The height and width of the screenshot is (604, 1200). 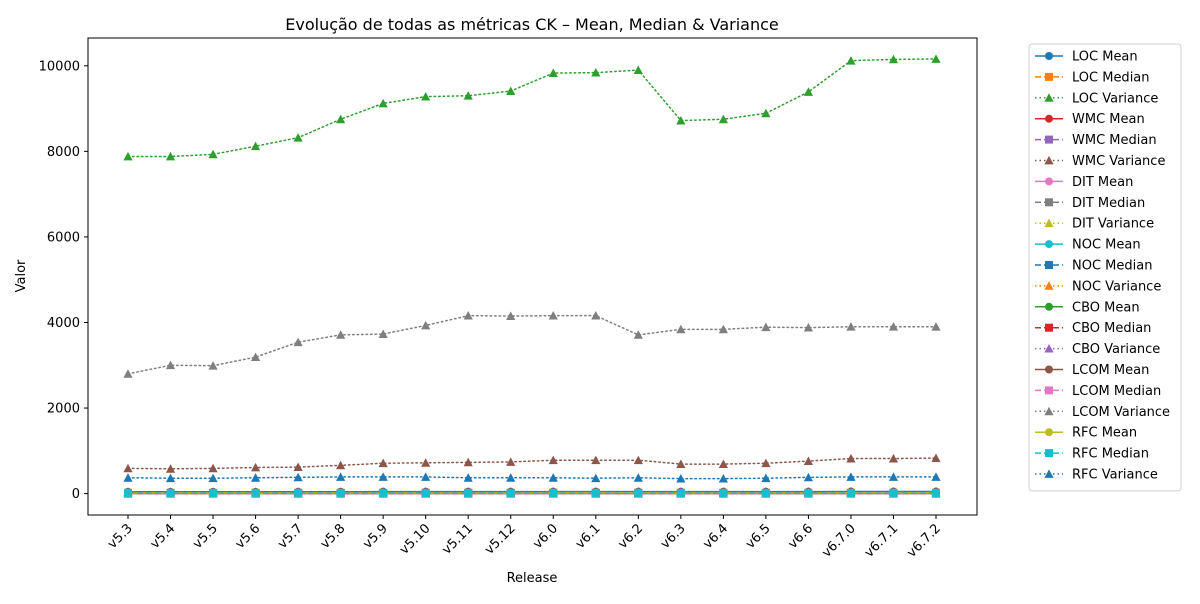 What do you see at coordinates (1108, 119) in the screenshot?
I see `legend-label: WMC Mean` at bounding box center [1108, 119].